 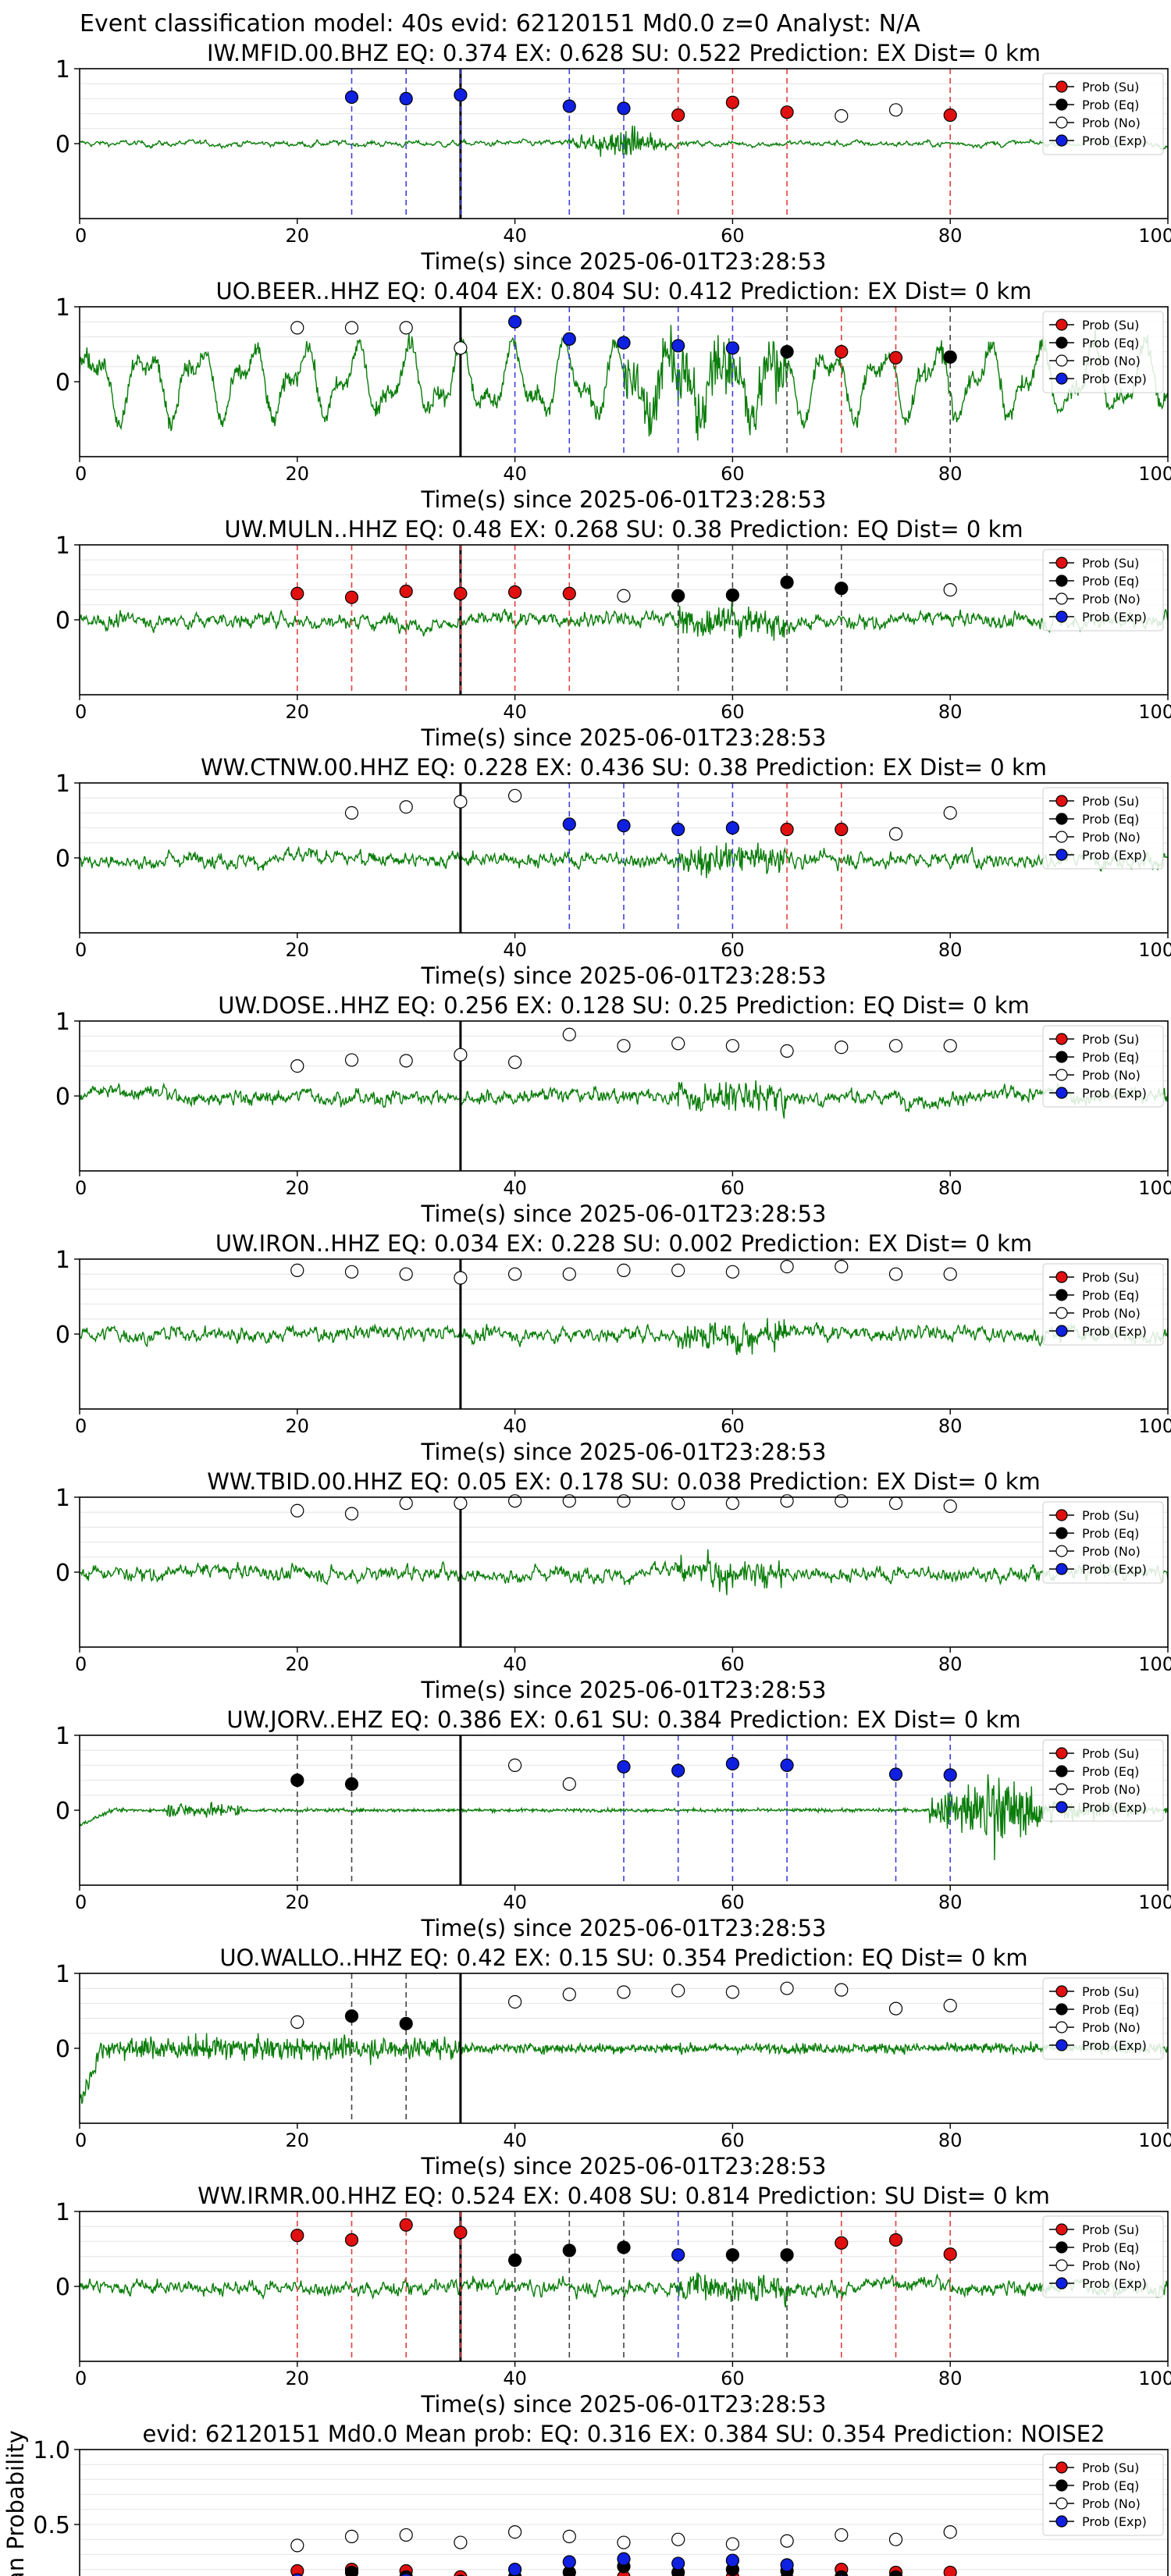 I want to click on plot-area, so click(x=624, y=1334).